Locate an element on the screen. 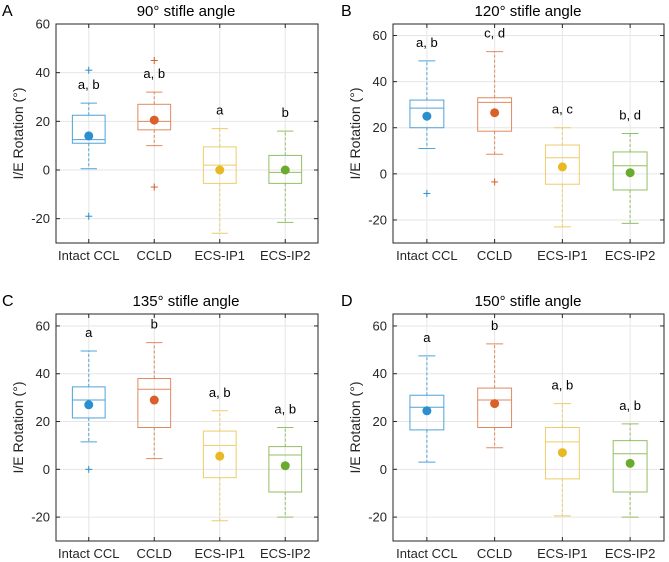 This screenshot has height=562, width=669. box-ecs-ip1: a is located at coordinates (219, 168).